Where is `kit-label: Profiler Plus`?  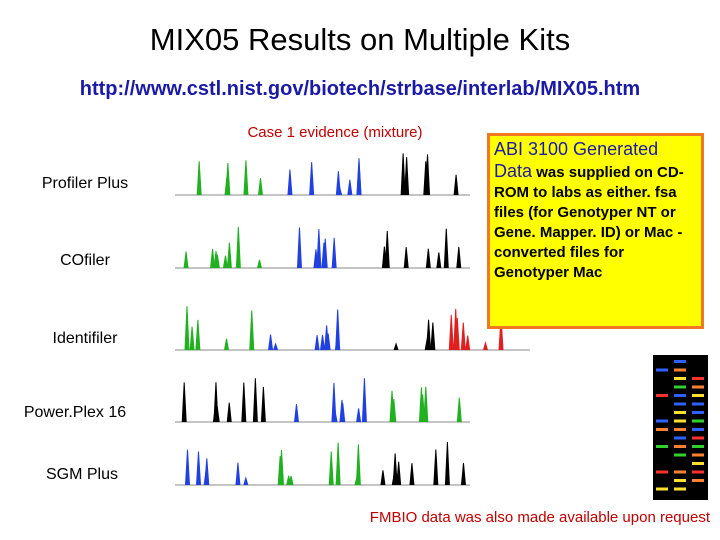
kit-label: Profiler Plus is located at coordinates (85, 183).